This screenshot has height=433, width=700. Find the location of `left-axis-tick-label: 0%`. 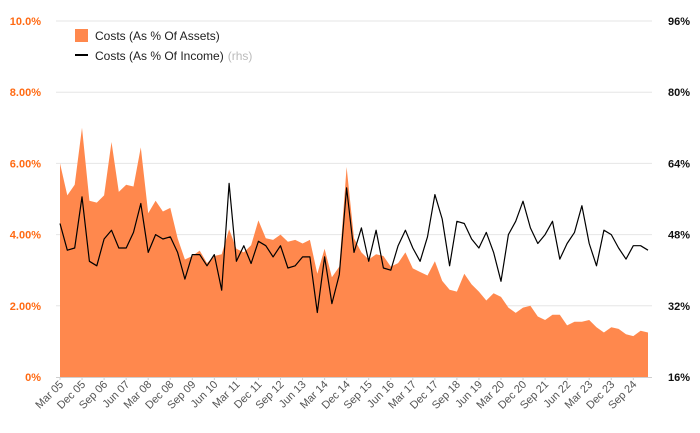

left-axis-tick-label: 0% is located at coordinates (33, 378).